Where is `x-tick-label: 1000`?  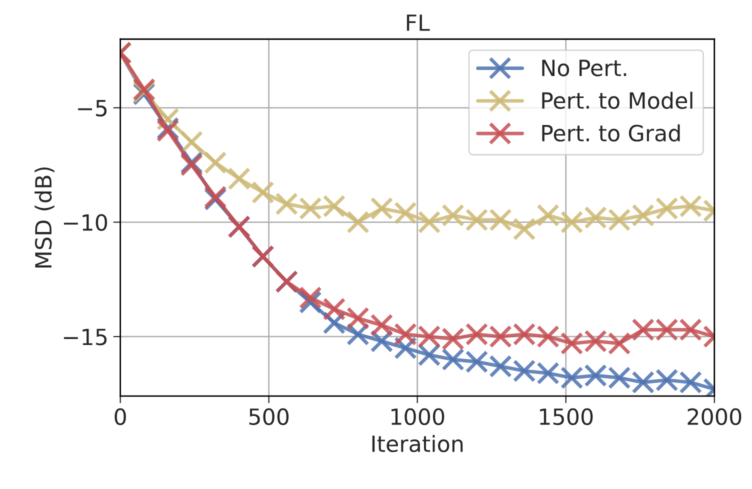 x-tick-label: 1000 is located at coordinates (418, 417).